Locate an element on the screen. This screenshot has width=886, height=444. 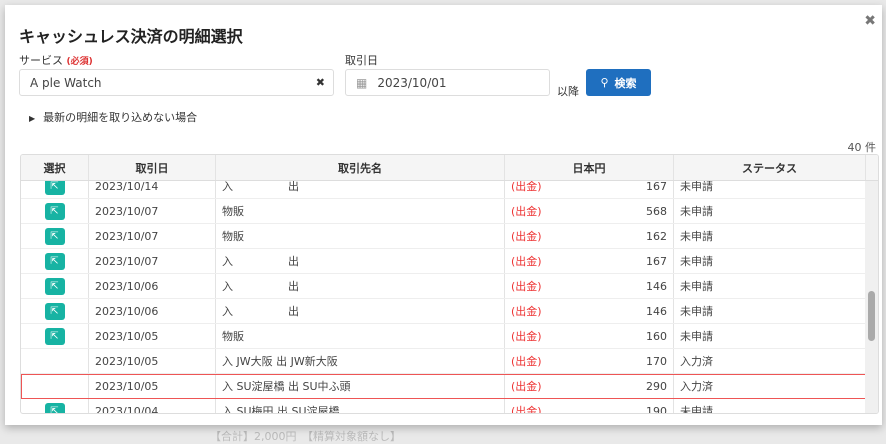
clear-icon: ✖ is located at coordinates (320, 82).